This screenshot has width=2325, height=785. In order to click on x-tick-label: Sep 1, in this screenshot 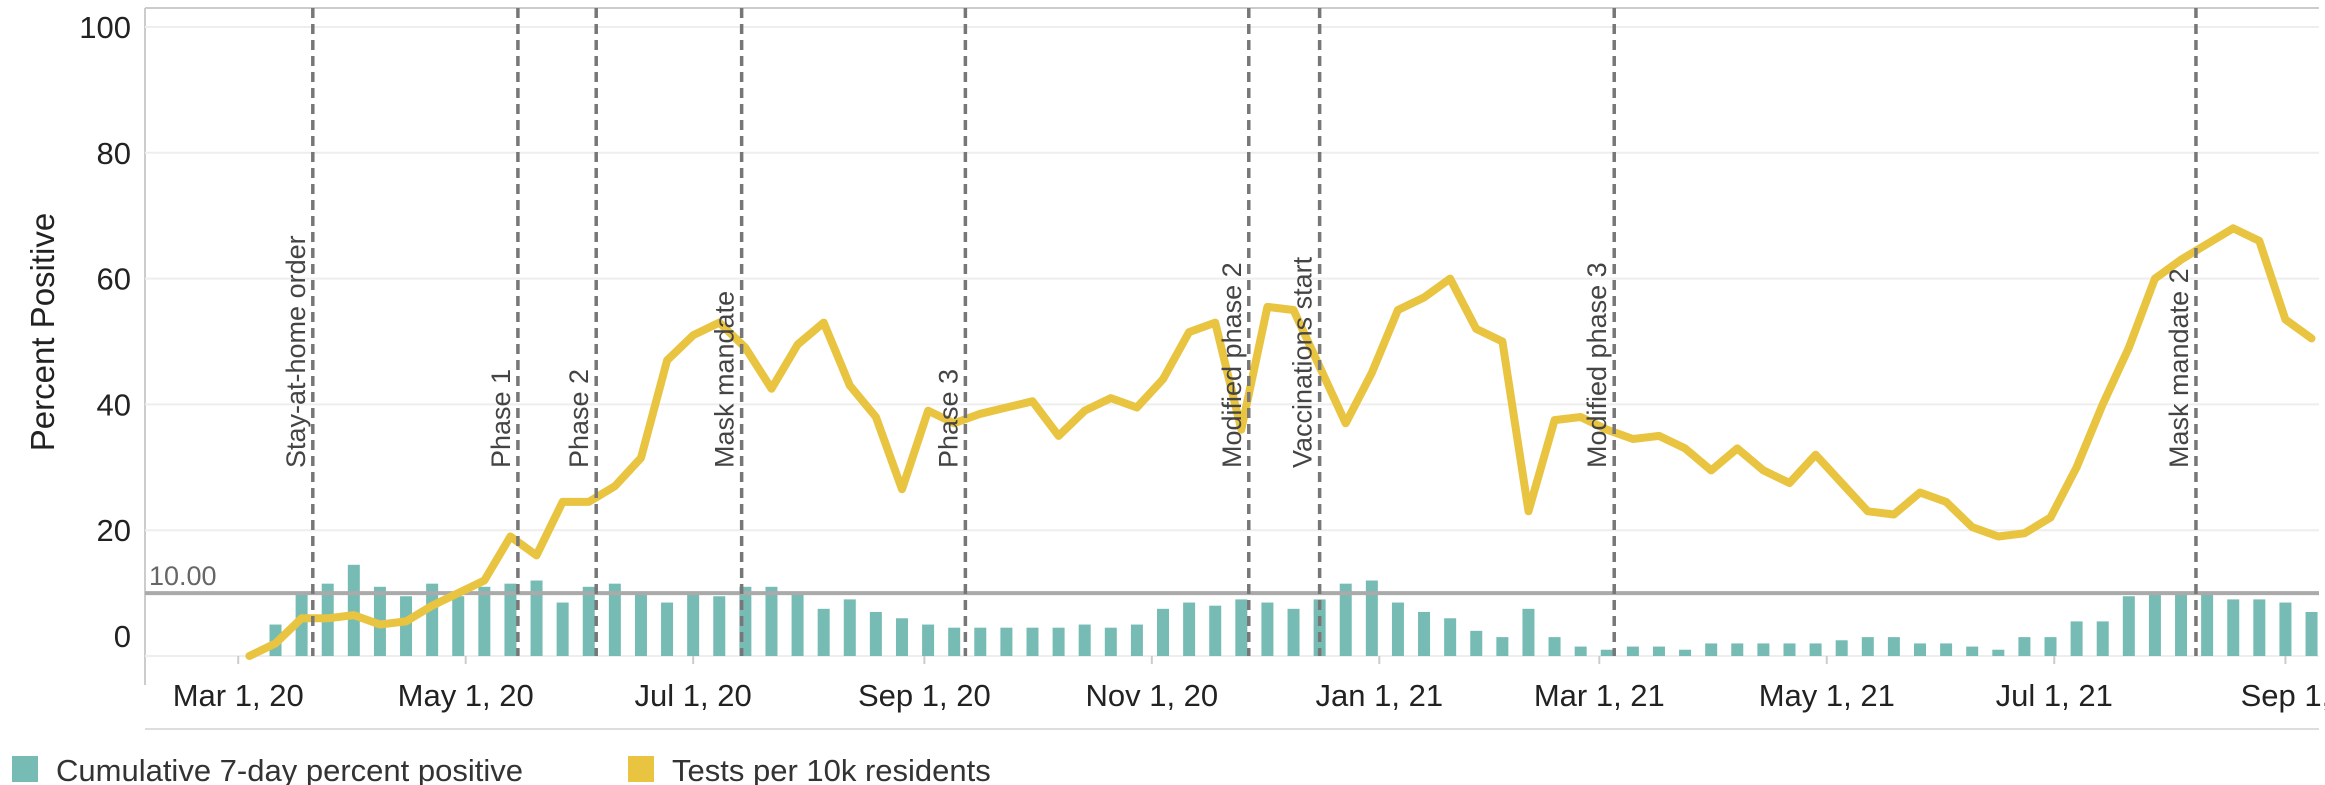, I will do `click(2283, 695)`.